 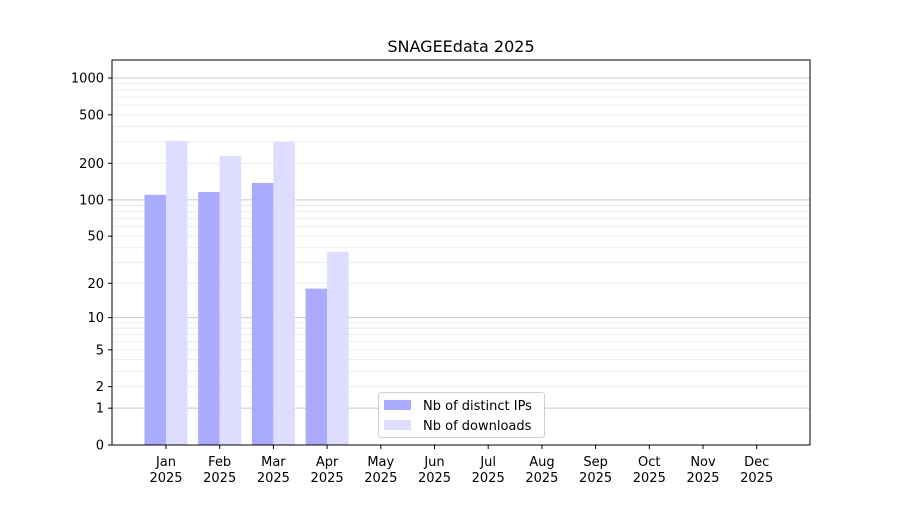 I want to click on y-tick-label: 200, so click(x=91, y=164).